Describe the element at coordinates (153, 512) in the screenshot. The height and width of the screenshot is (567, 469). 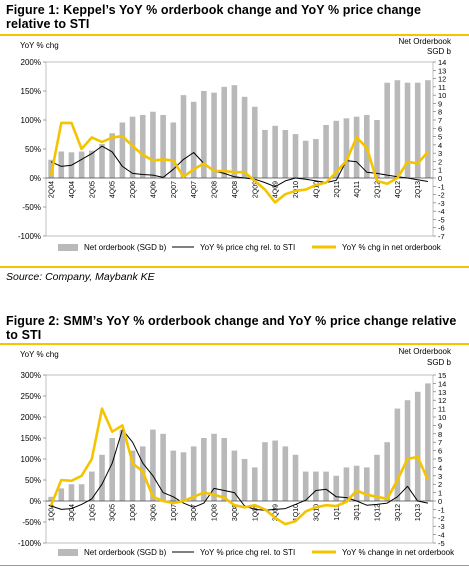
I see `x-tick-label: 3Q06` at that location.